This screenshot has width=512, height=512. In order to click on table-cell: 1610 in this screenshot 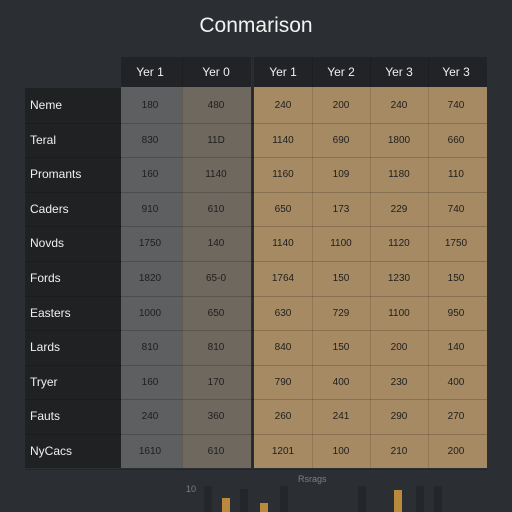, I will do `click(150, 451)`.